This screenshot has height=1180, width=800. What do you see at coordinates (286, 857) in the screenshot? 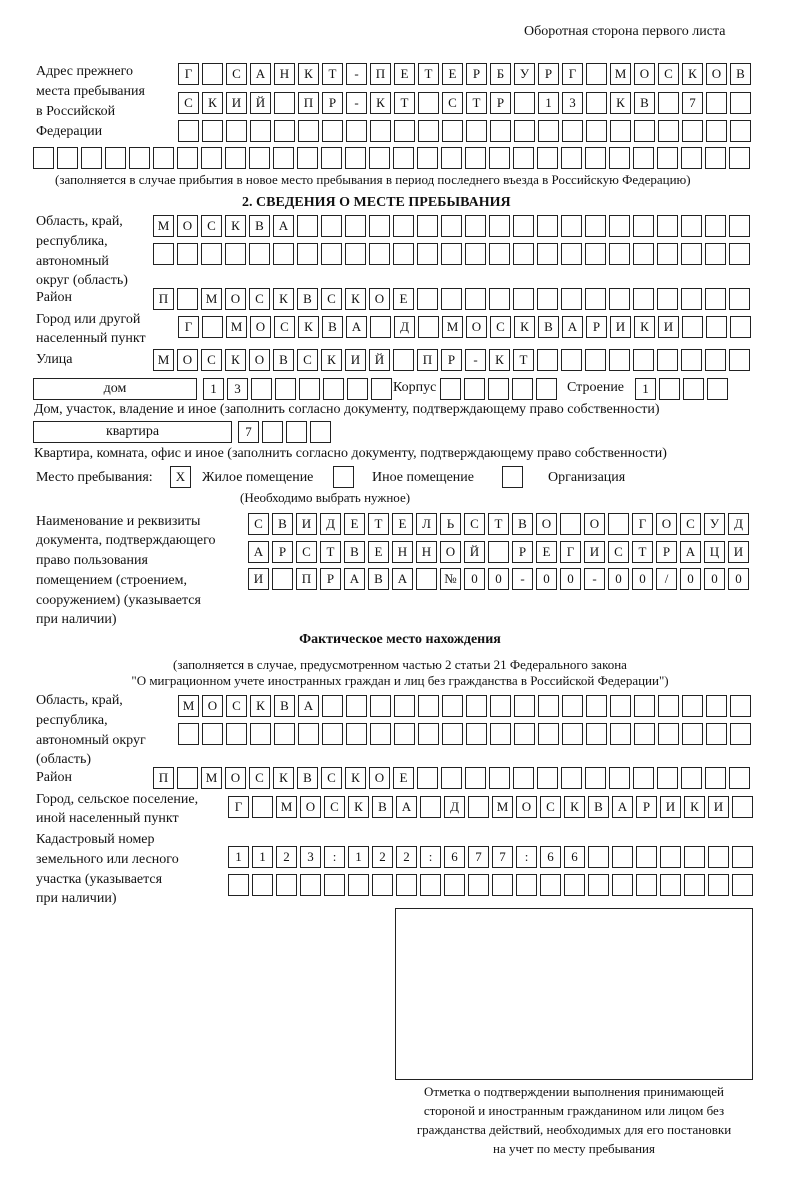
I see `char-cell: 2` at bounding box center [286, 857].